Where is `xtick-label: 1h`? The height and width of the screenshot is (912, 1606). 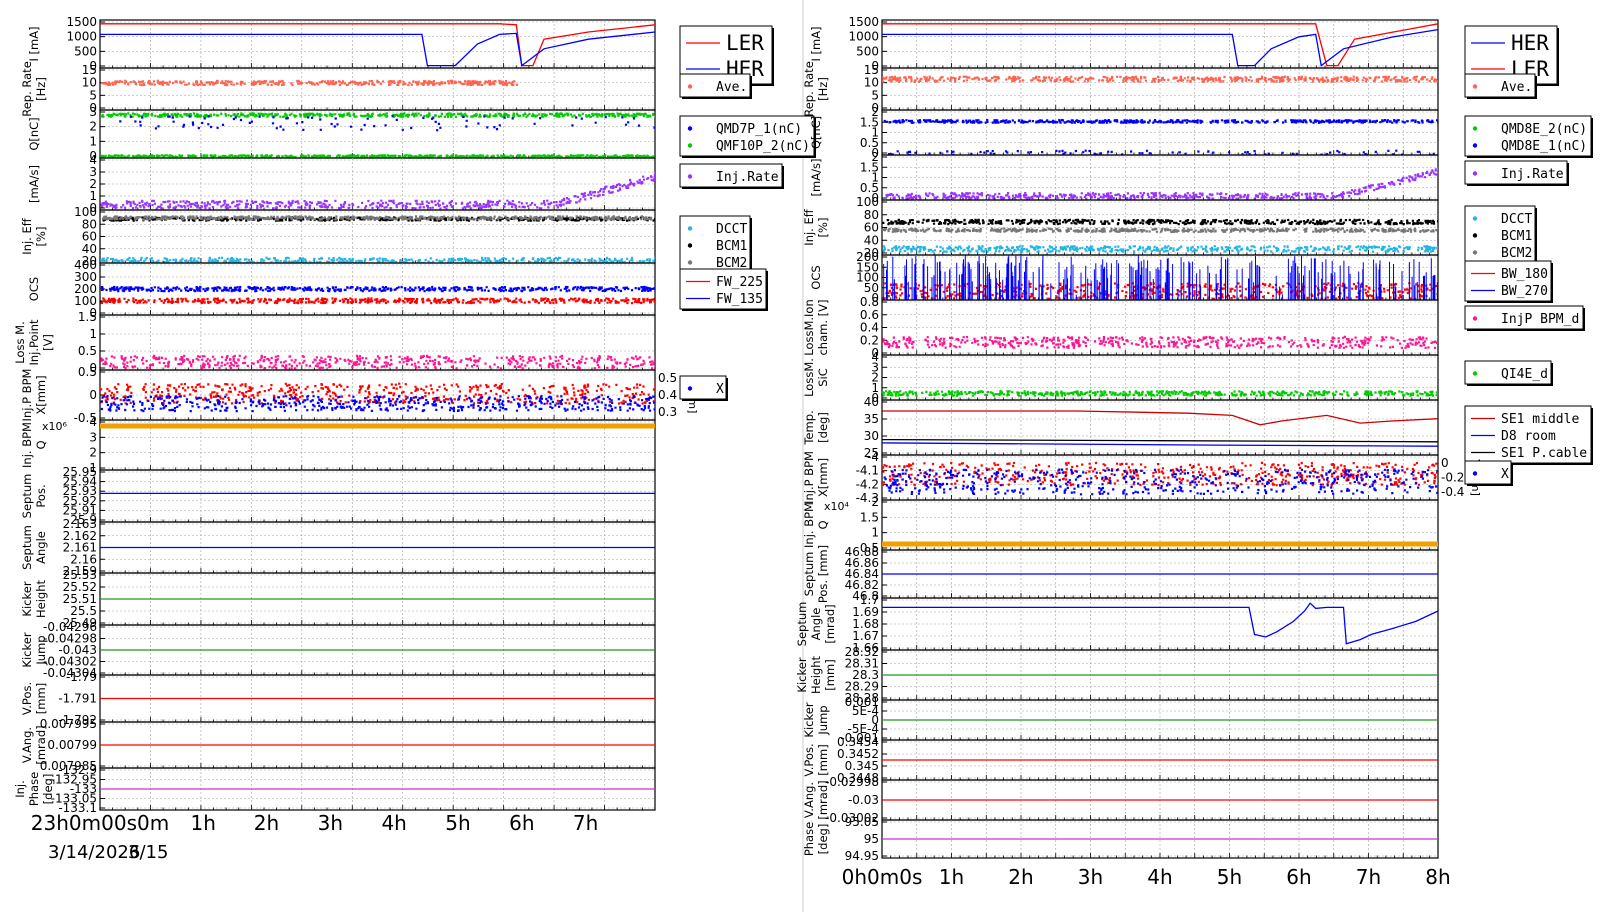
xtick-label: 1h is located at coordinates (951, 877).